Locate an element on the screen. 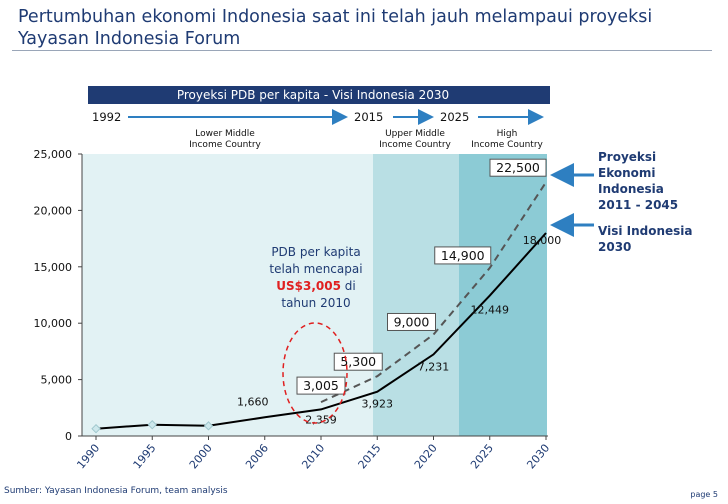  series-line-projection is located at coordinates (433, 292).